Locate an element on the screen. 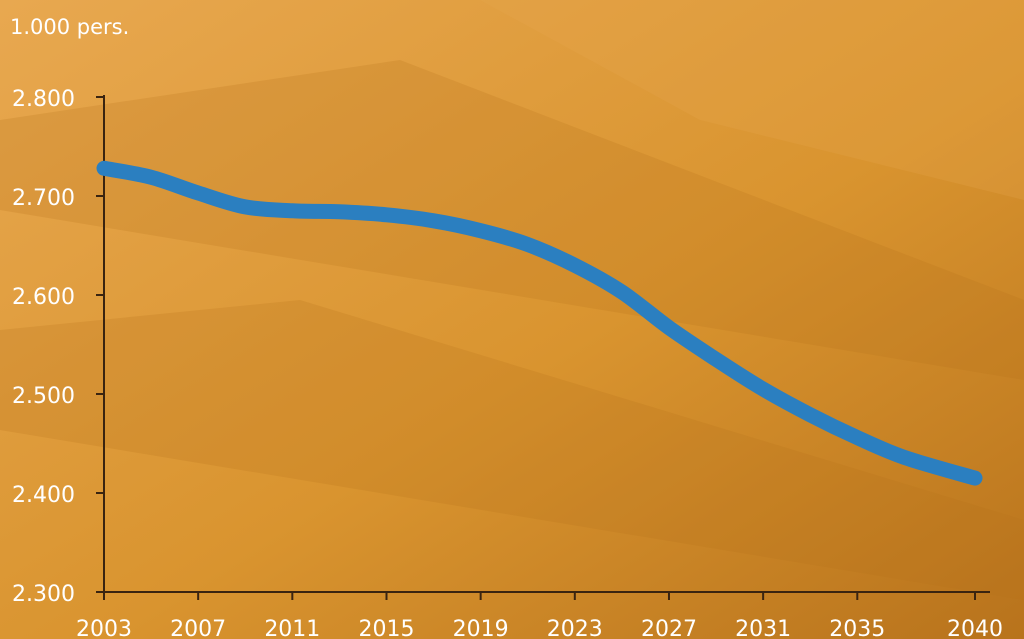  x-tick-label: 2011 is located at coordinates (292, 628).